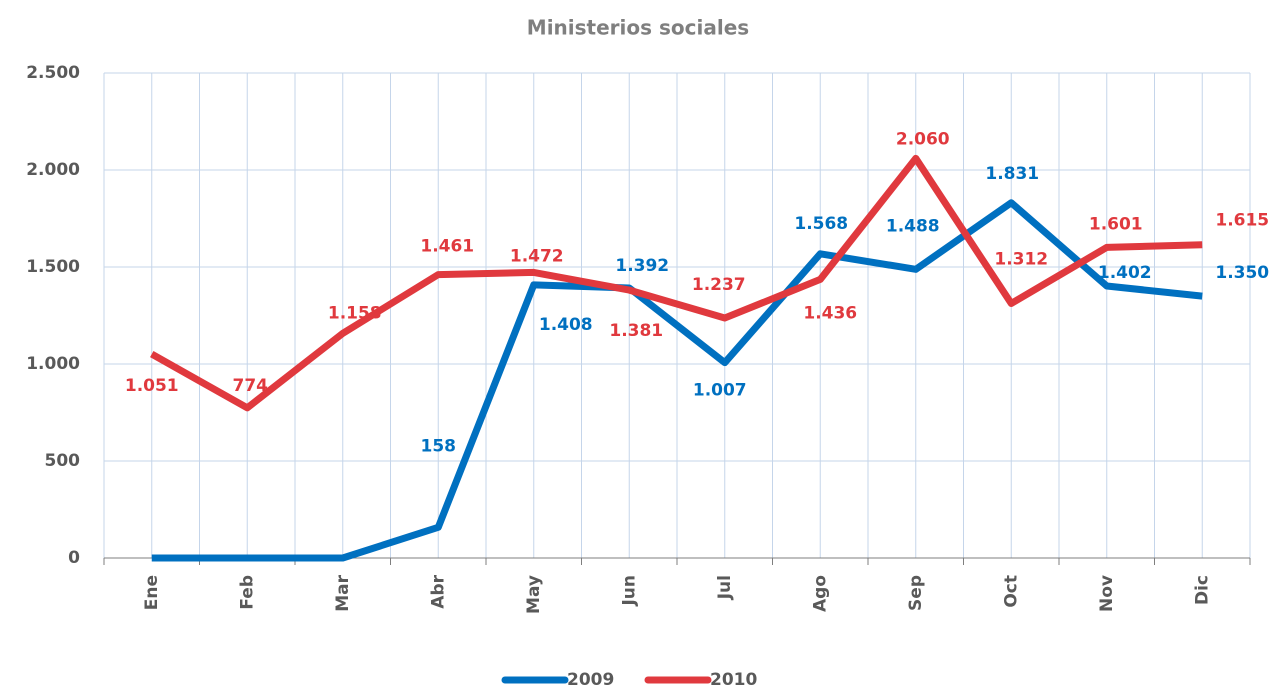 The image size is (1275, 688). I want to click on data-label: 1.615, so click(1242, 221).